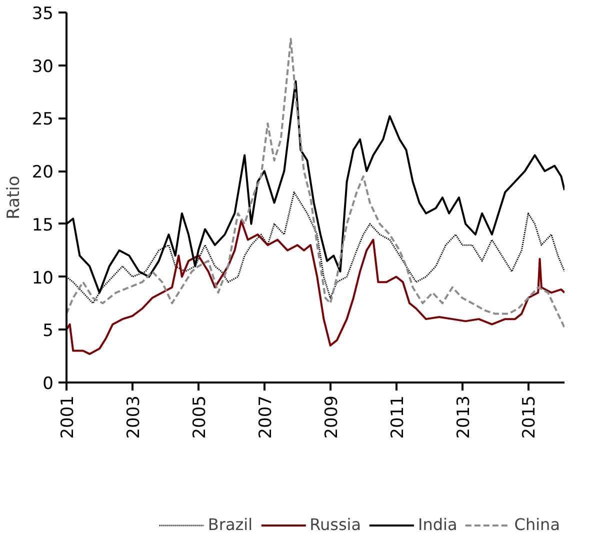 The width and height of the screenshot is (594, 542). What do you see at coordinates (134, 417) in the screenshot?
I see `x-tick-label: 2003` at bounding box center [134, 417].